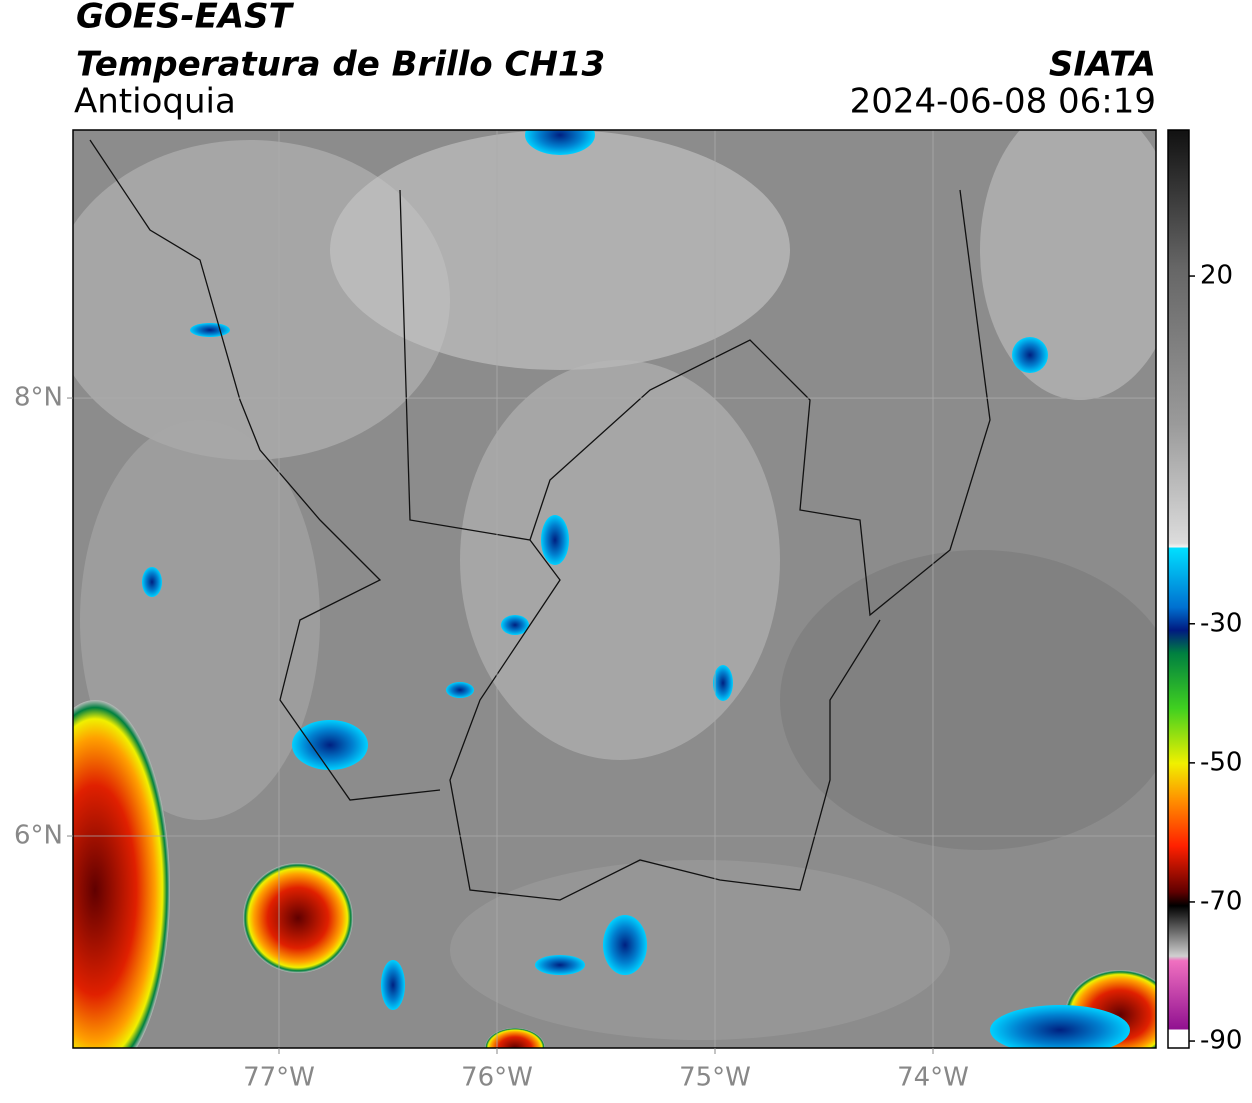  What do you see at coordinates (1221, 762) in the screenshot?
I see `colorbar-tick-label: -50` at bounding box center [1221, 762].